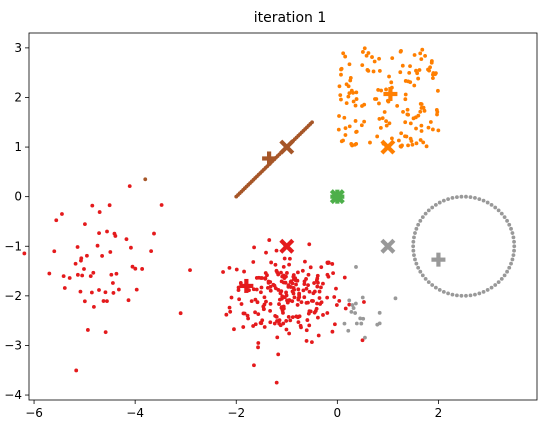 This screenshot has width=546, height=433. Describe the element at coordinates (34, 413) in the screenshot. I see `x-tick-label: −6` at that location.